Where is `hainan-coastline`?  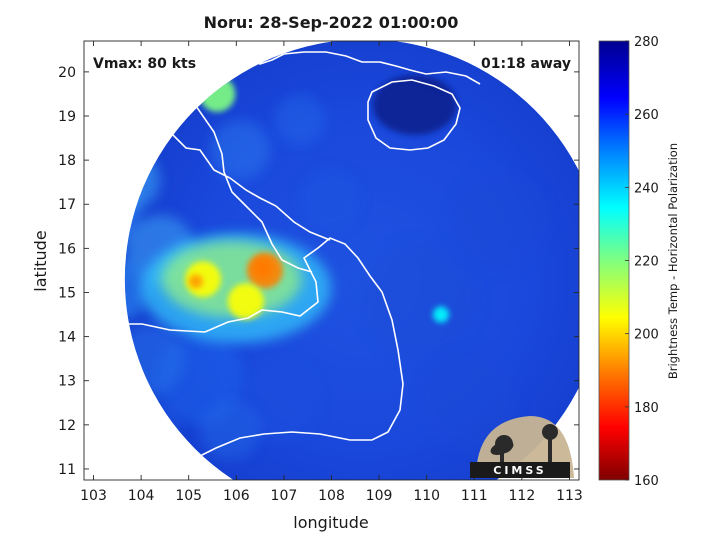
hainan-coastline is located at coordinates (414, 115).